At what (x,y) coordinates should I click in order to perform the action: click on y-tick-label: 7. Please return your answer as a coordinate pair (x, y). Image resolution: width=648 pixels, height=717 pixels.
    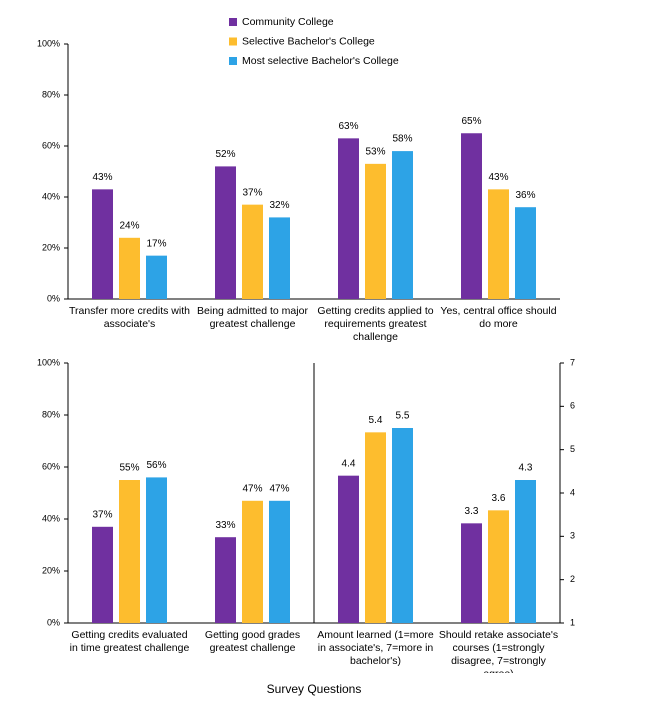
    Looking at the image, I should click on (572, 362).